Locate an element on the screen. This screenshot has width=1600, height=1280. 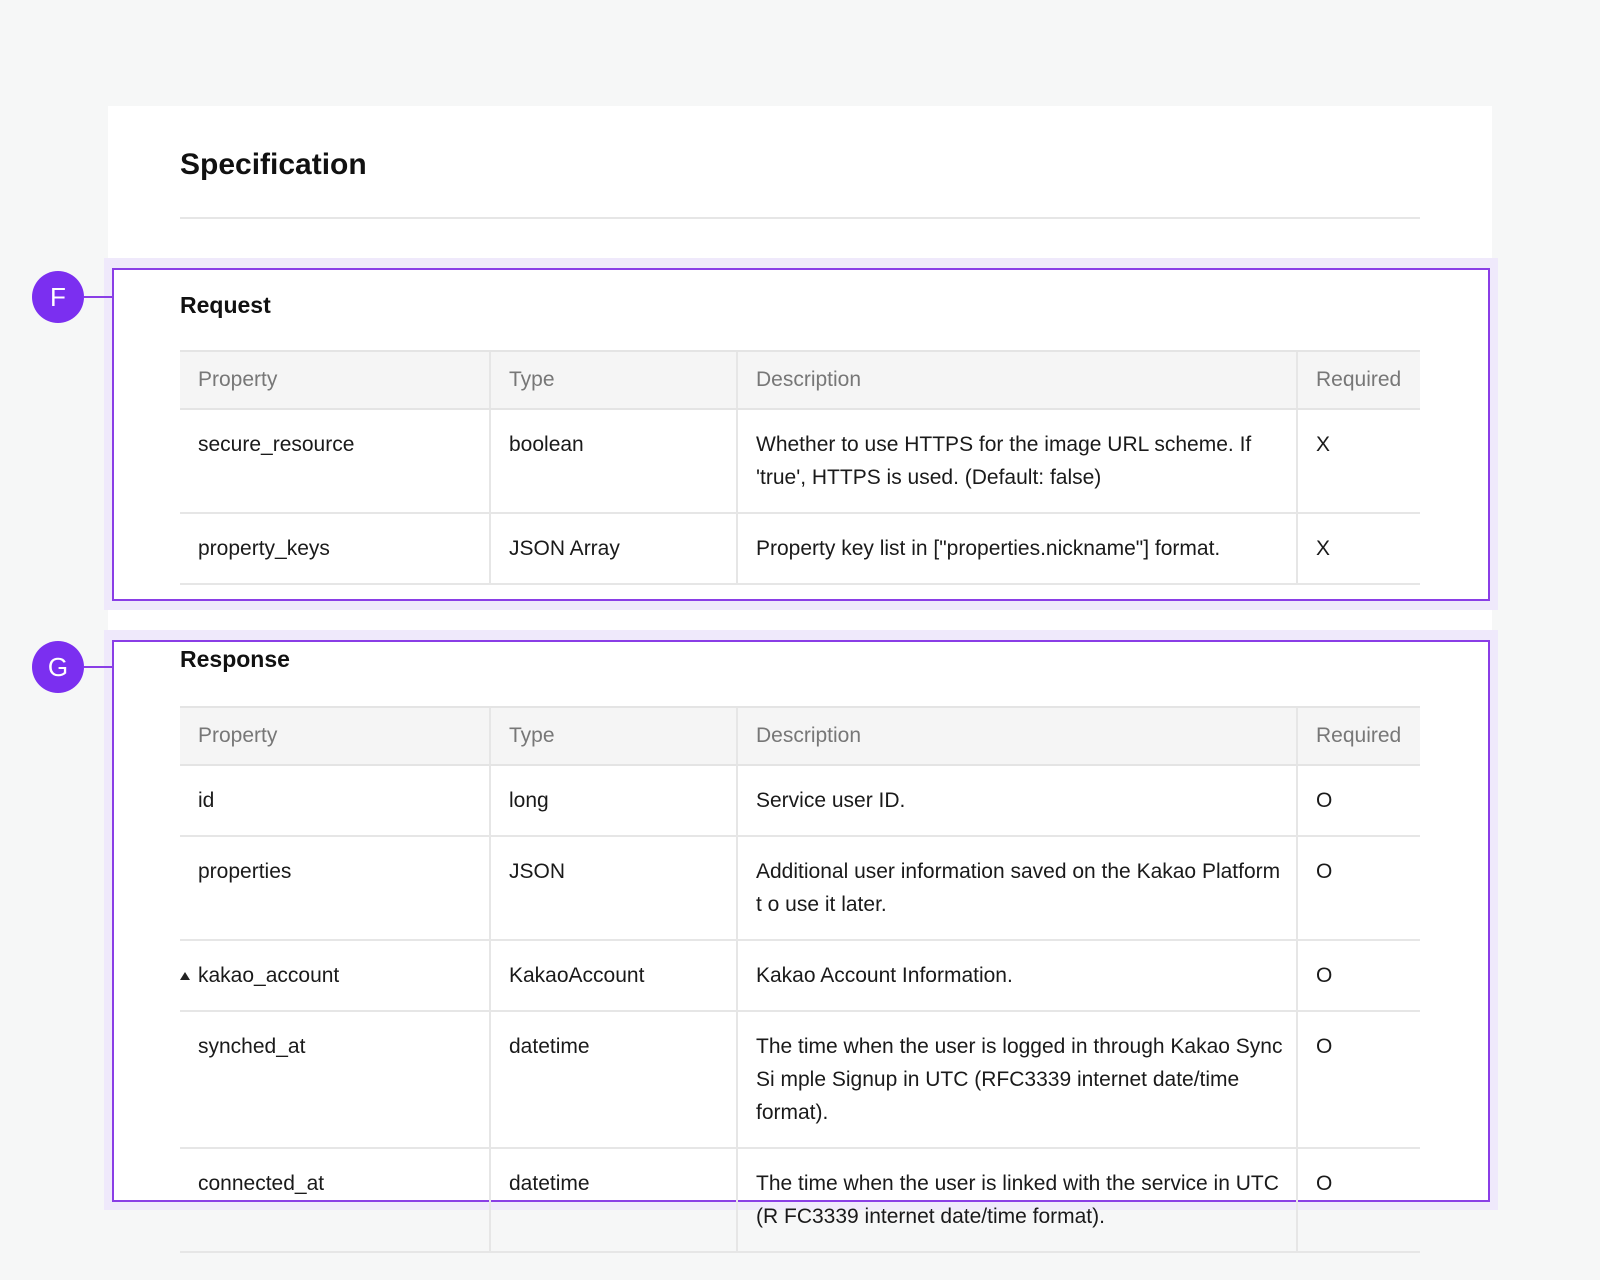
type-cell: JSON Array is located at coordinates (613, 549).